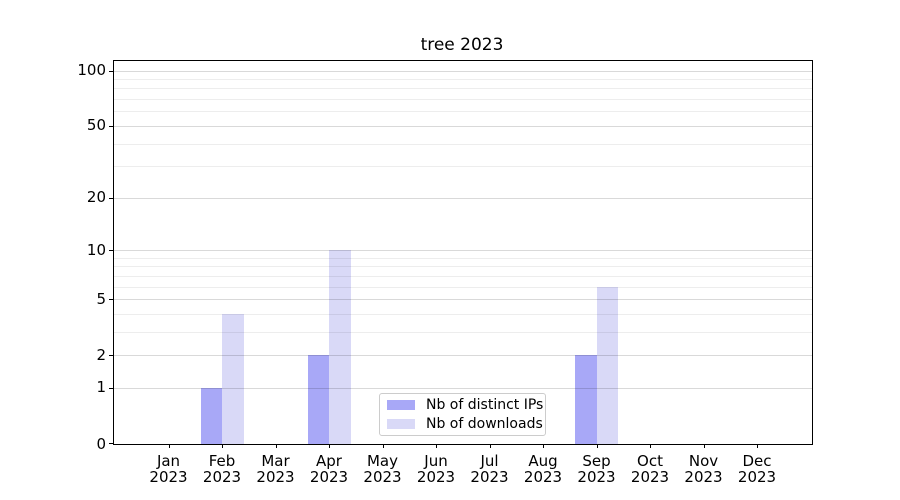 The width and height of the screenshot is (900, 500). I want to click on y-tick-label: 2, so click(101, 354).